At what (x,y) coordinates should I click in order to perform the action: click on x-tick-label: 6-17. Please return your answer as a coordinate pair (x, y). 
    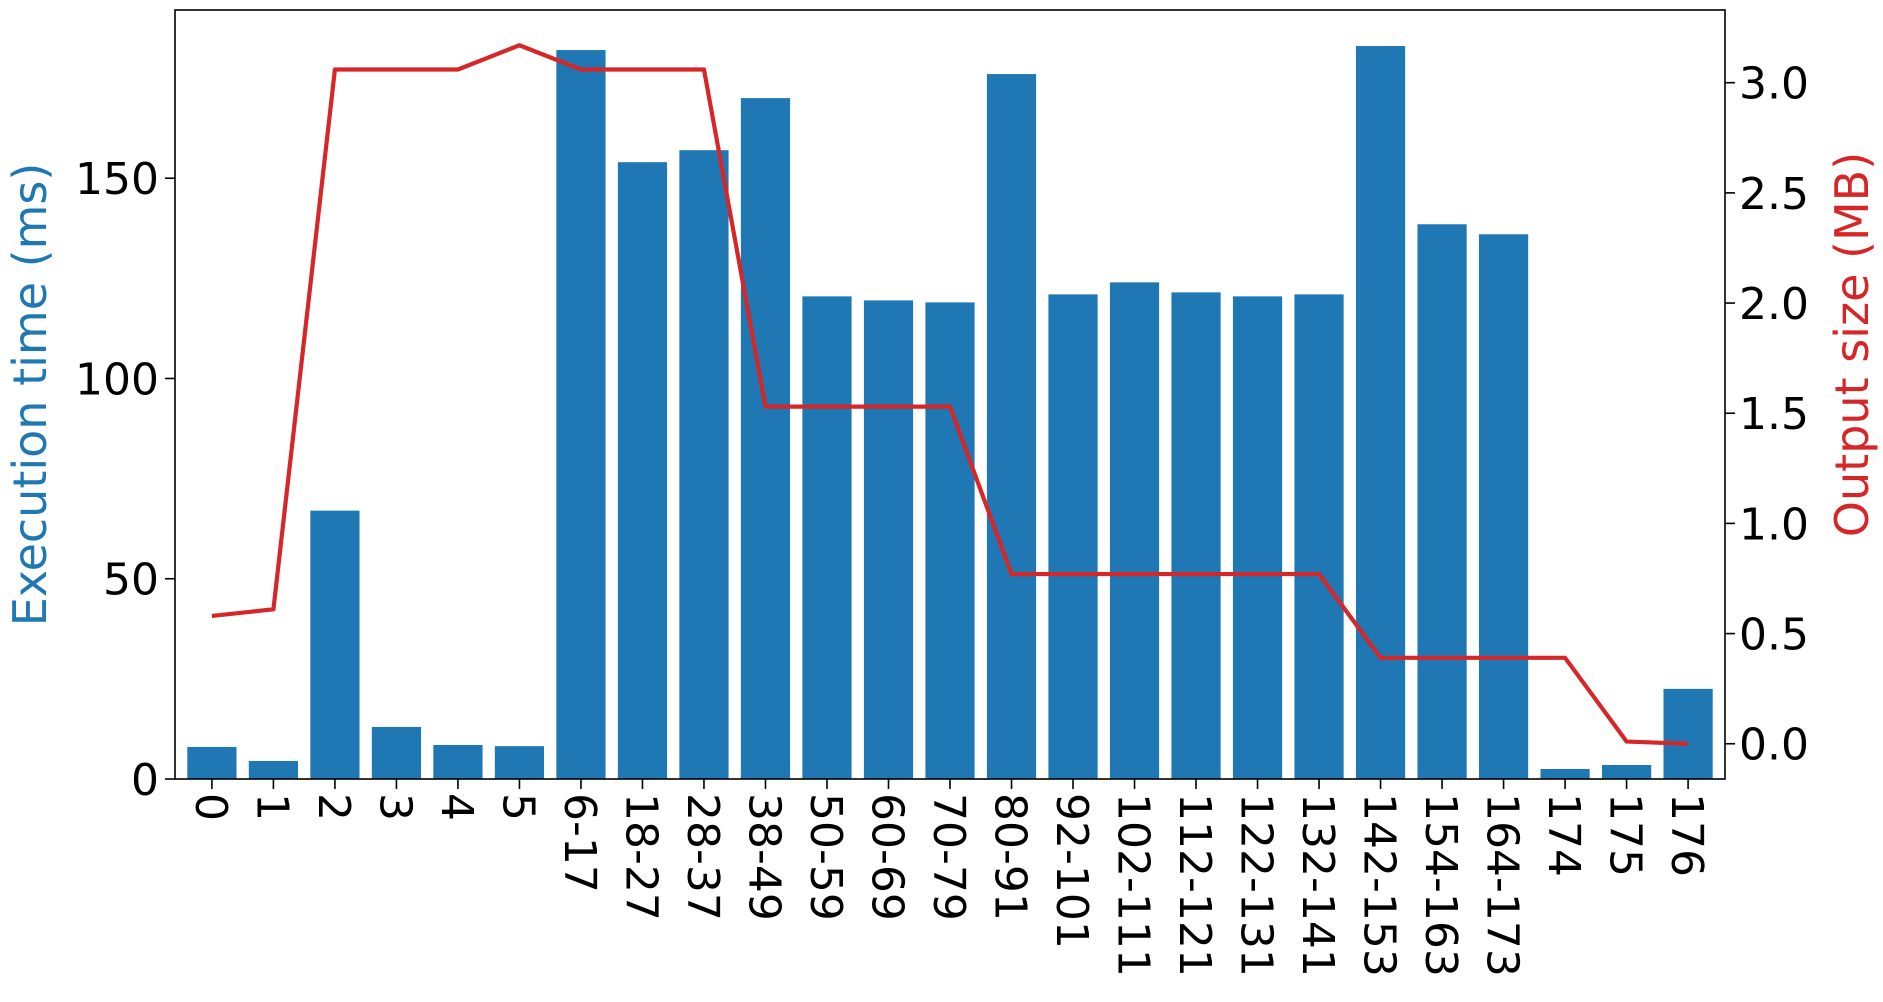
    Looking at the image, I should click on (579, 843).